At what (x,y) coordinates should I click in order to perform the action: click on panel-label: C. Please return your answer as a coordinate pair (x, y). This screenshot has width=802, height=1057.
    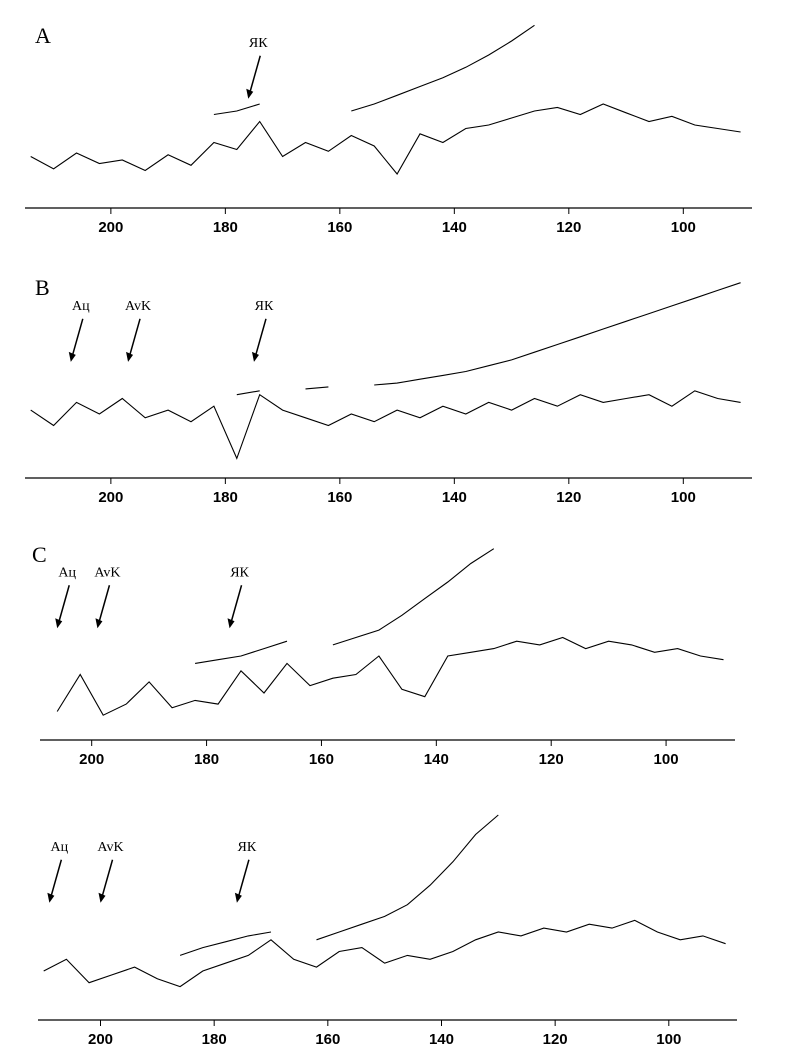
    Looking at the image, I should click on (39, 554).